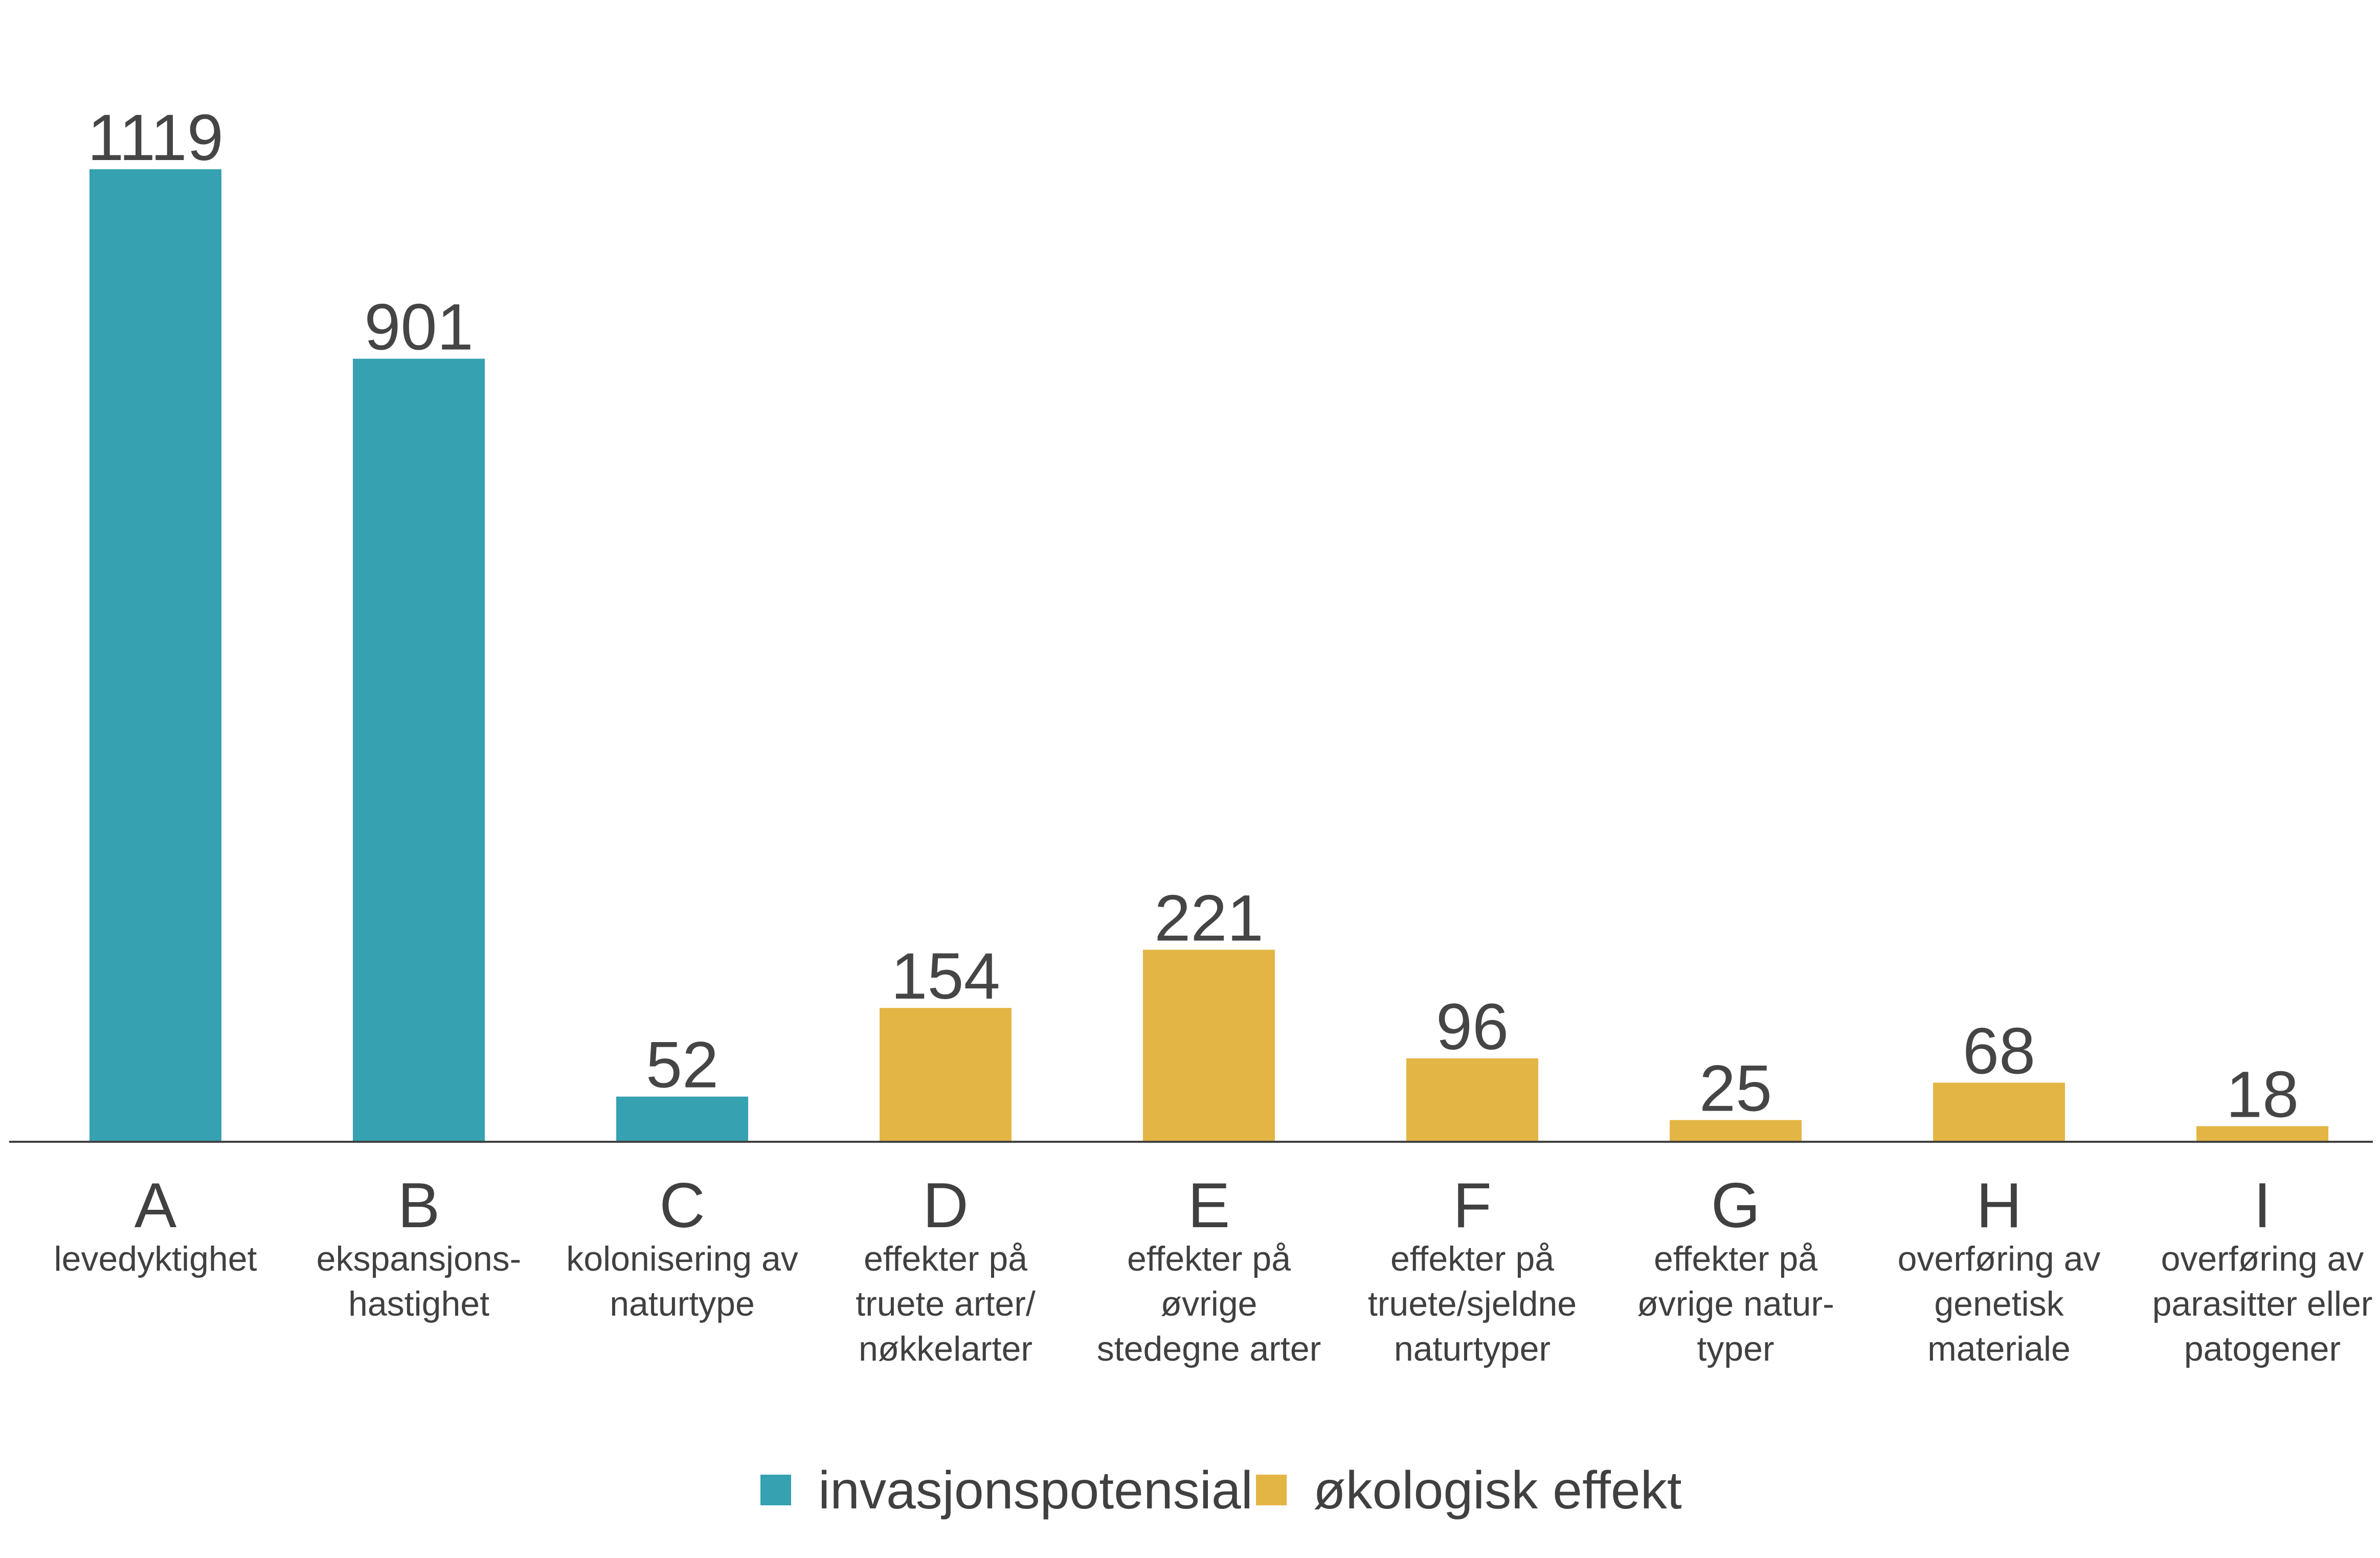  What do you see at coordinates (682, 1205) in the screenshot?
I see `category-letter-C: C` at bounding box center [682, 1205].